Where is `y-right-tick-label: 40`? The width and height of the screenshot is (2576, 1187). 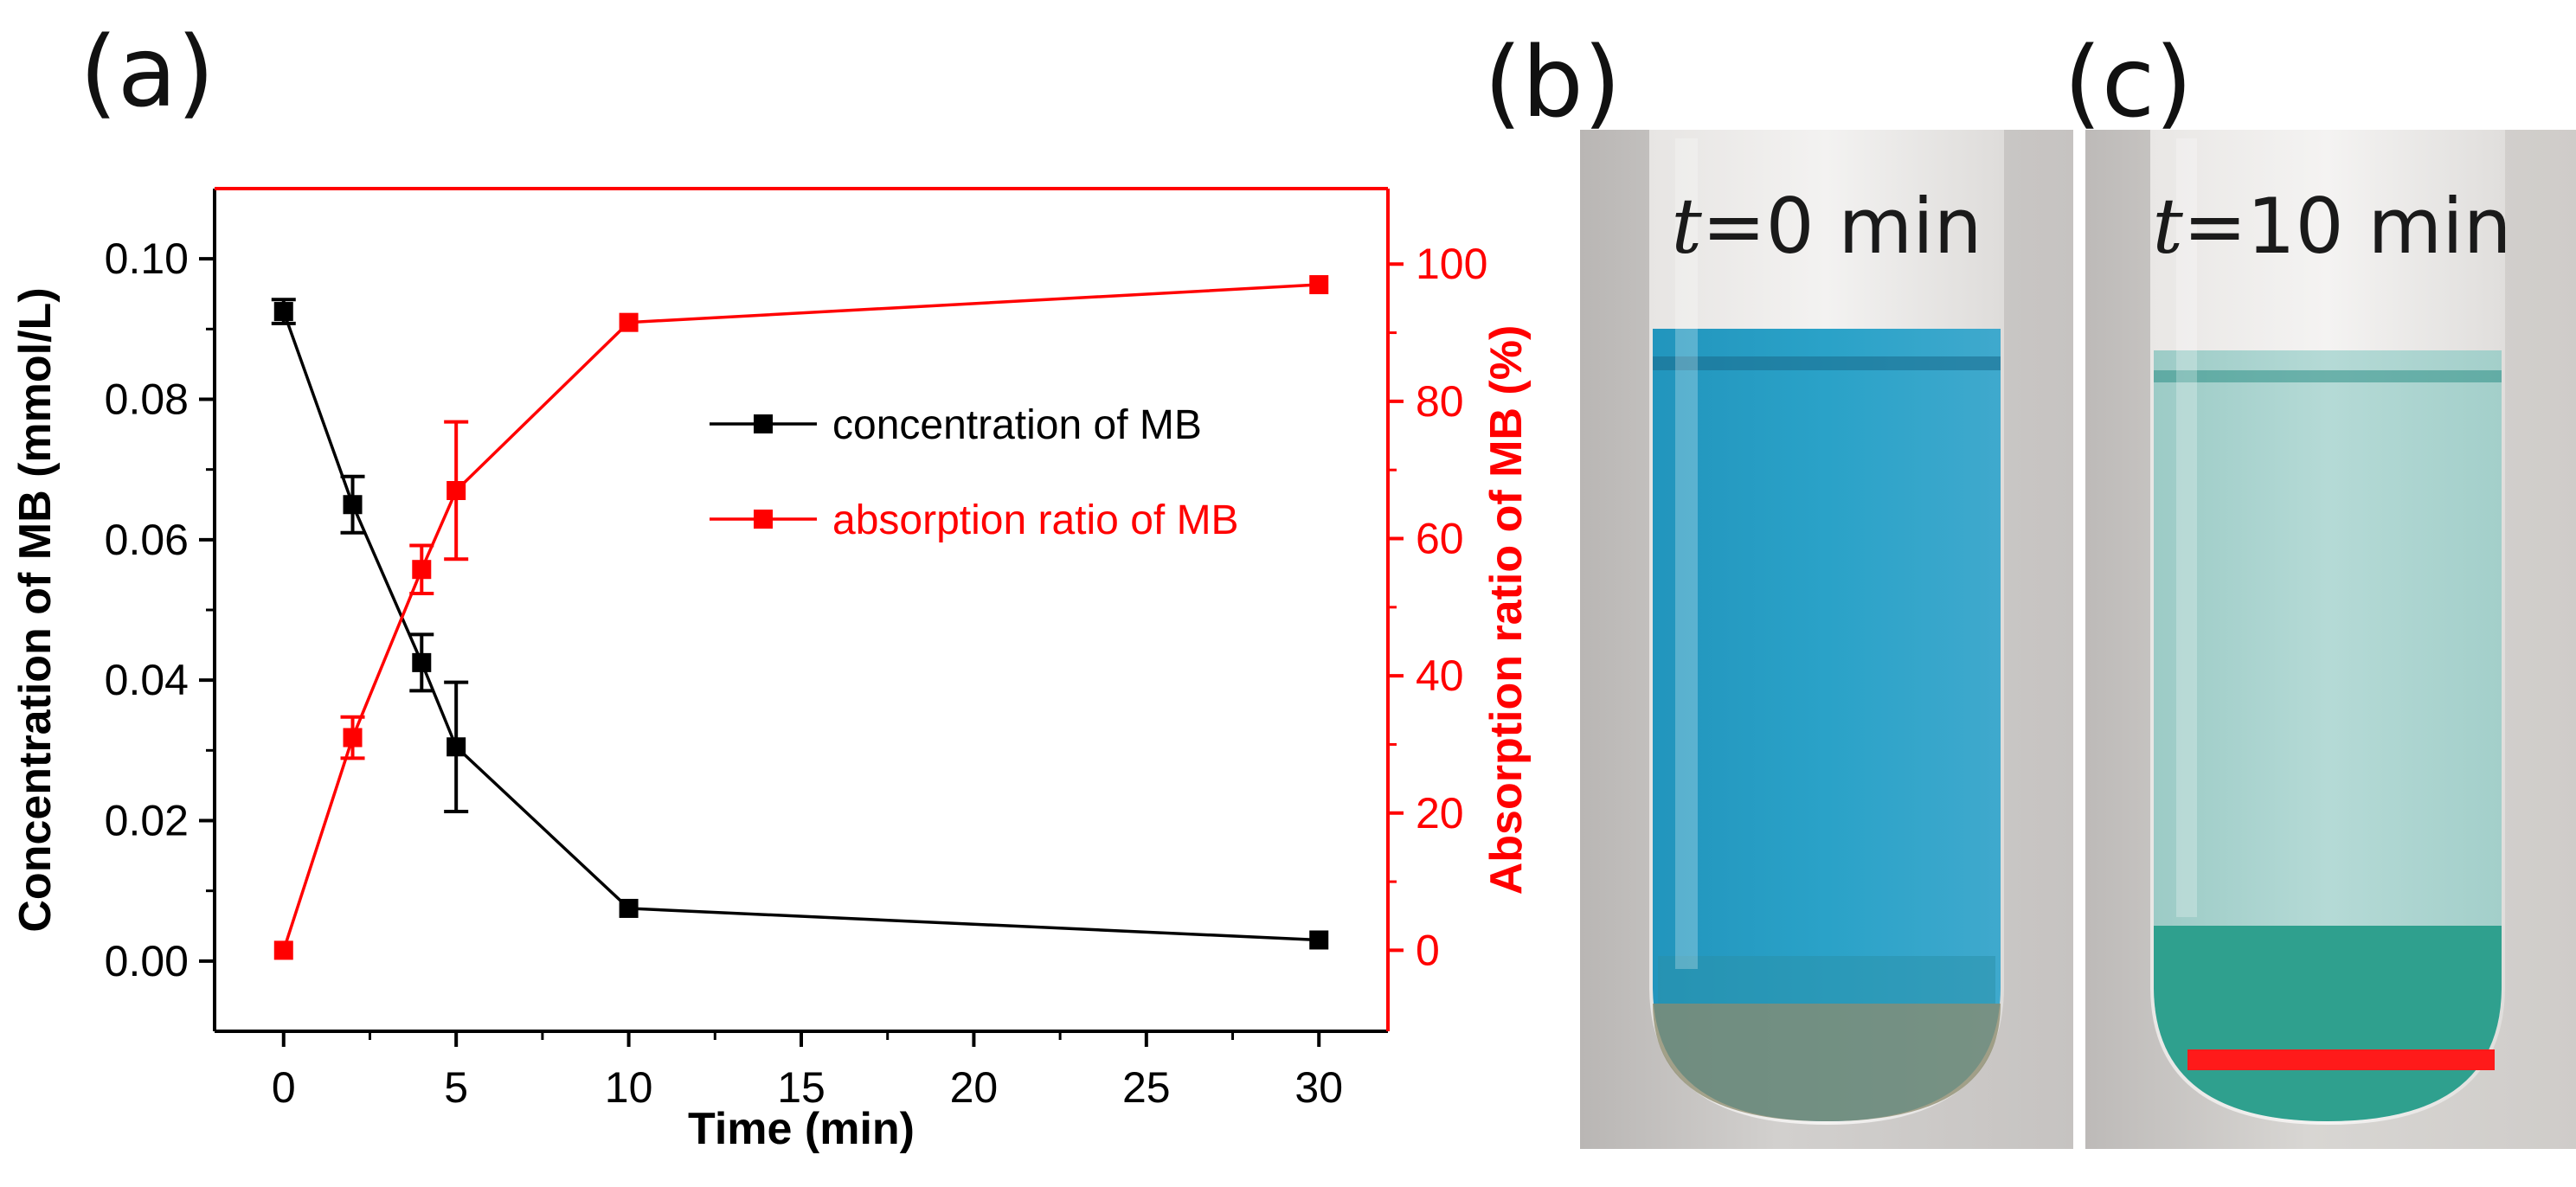
y-right-tick-label: 40 is located at coordinates (1440, 675).